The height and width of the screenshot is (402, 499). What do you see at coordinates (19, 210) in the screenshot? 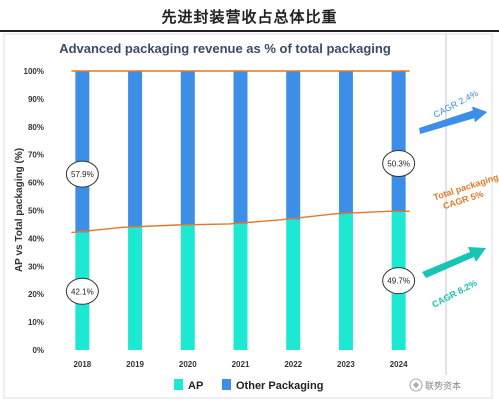
I see `y-axis-label: AP vs Total packaging (%)` at bounding box center [19, 210].